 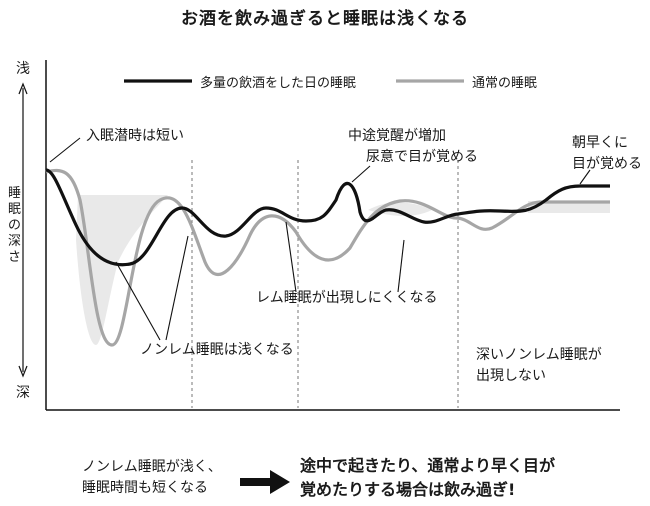 What do you see at coordinates (600, 143) in the screenshot?
I see `annotation-early-line1: 朝早くに` at bounding box center [600, 143].